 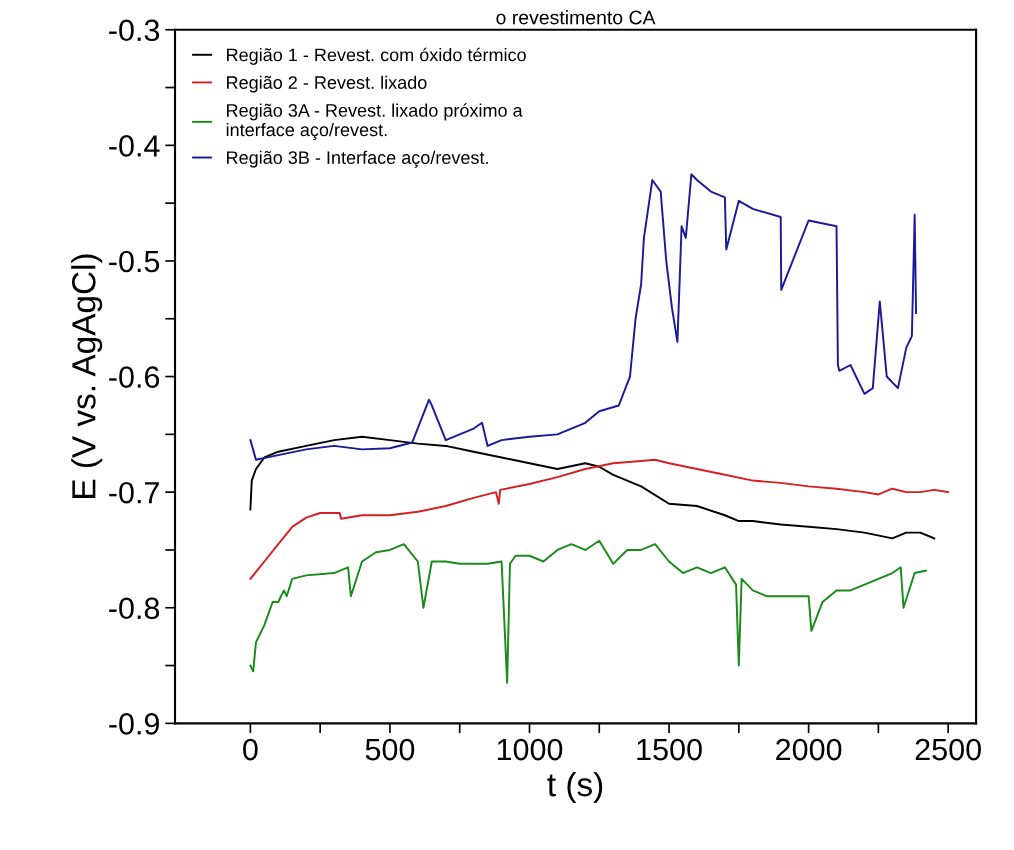 I want to click on y-tick-label: -0.9, so click(x=134, y=724).